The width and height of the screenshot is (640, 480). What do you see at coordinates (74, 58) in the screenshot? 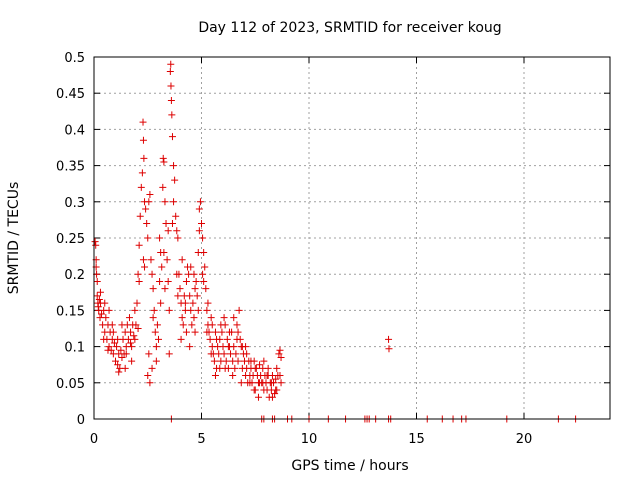
I see `y-tick-label: 0.5` at bounding box center [74, 58].